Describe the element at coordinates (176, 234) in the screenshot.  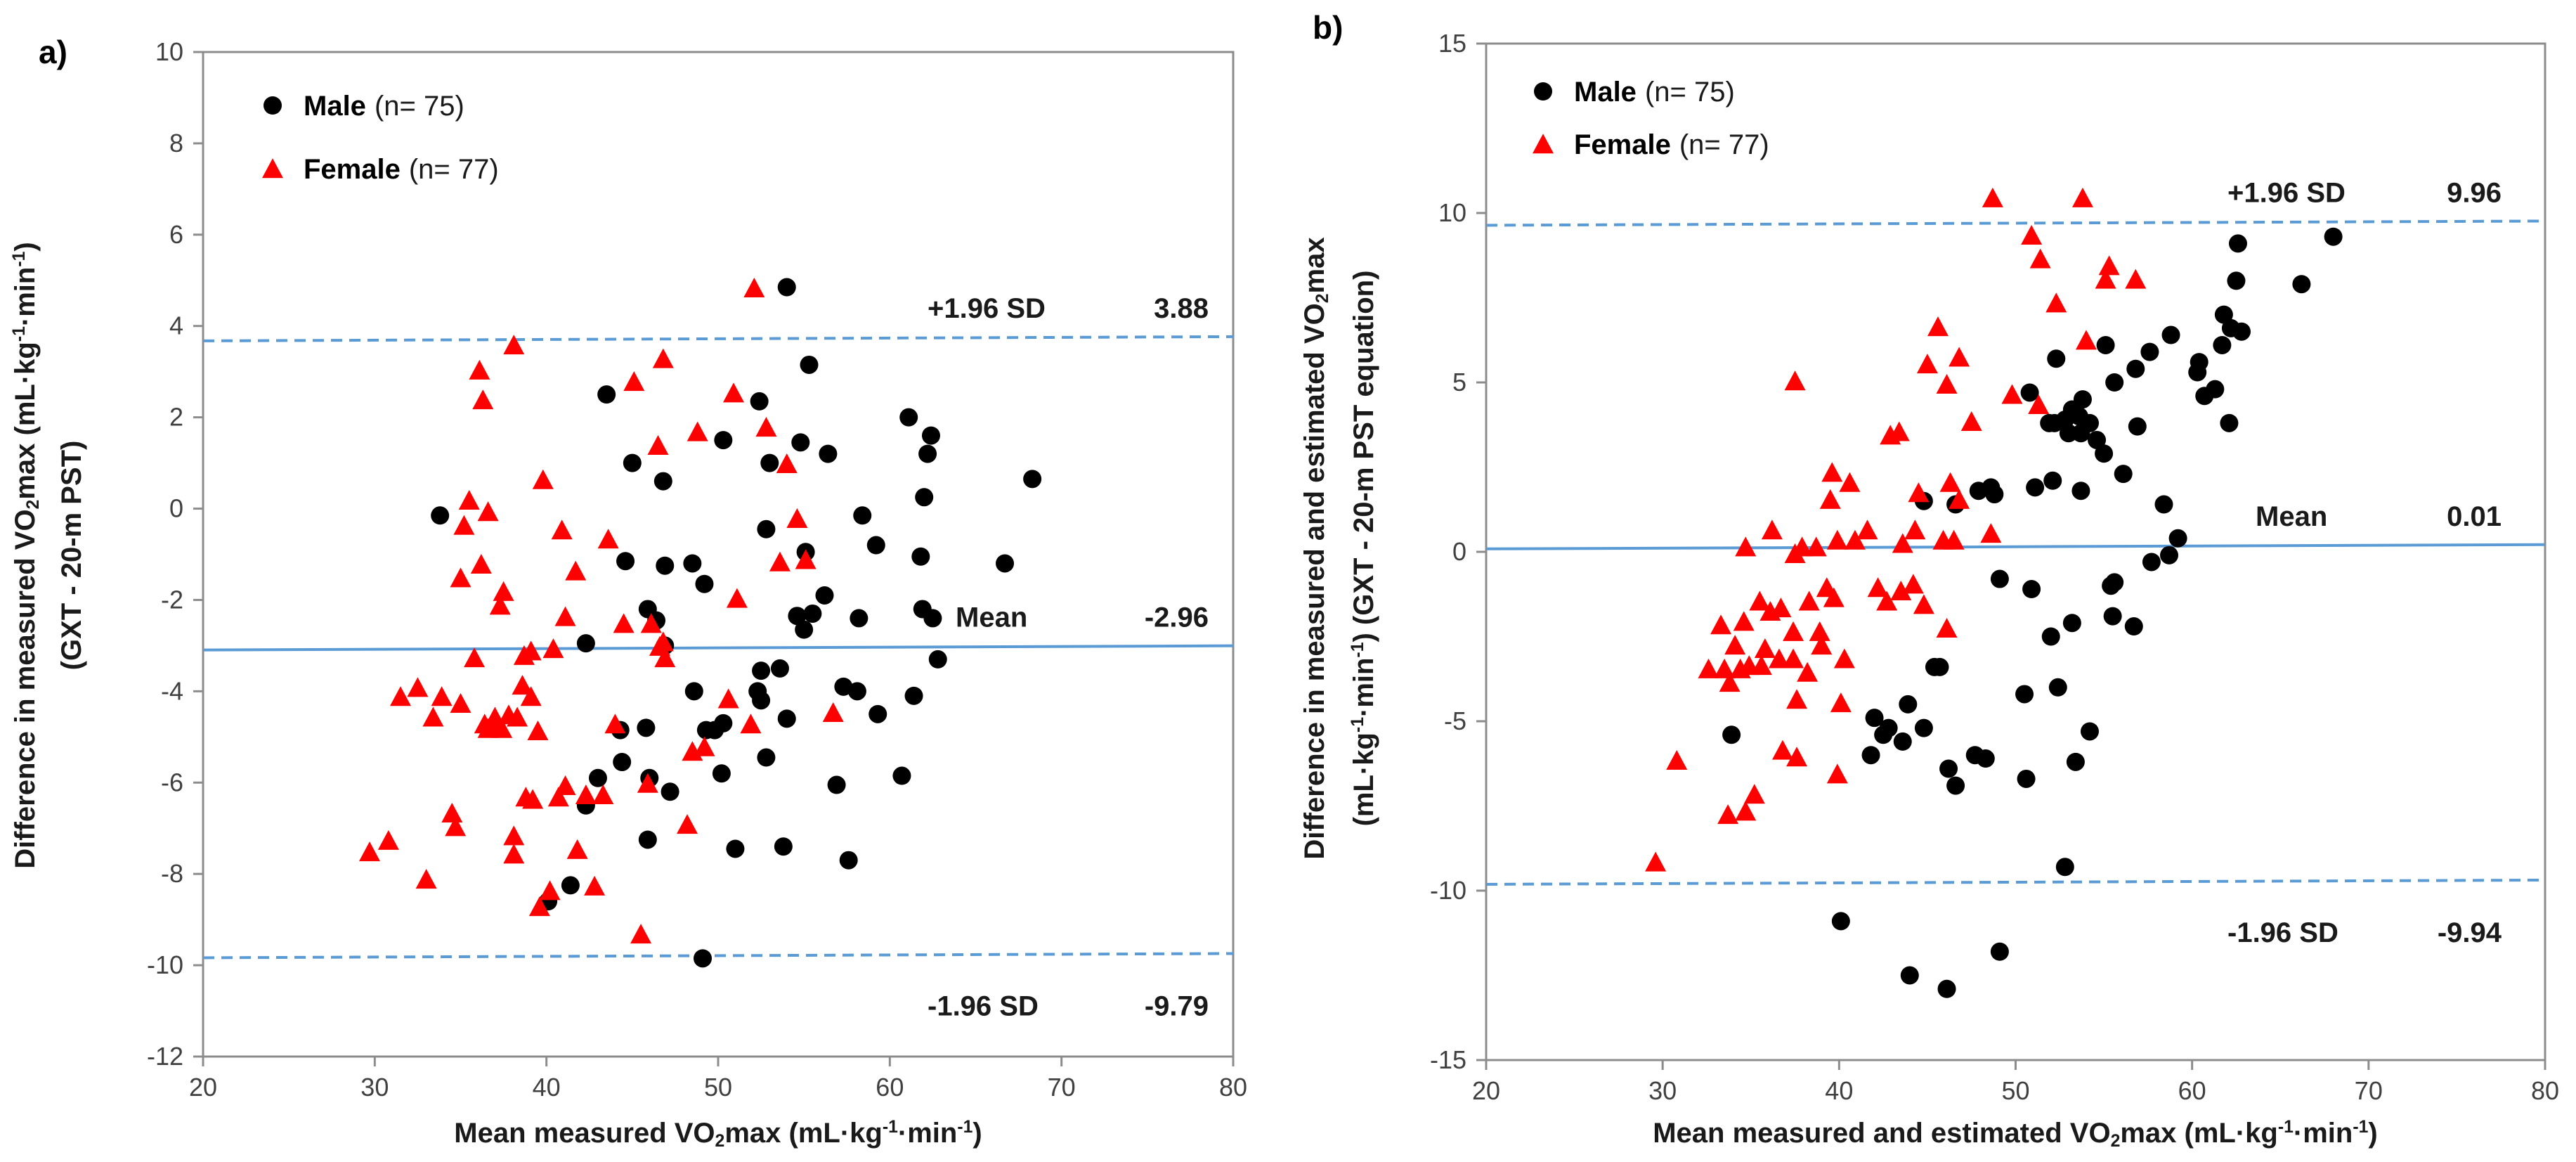
I see `y-tick-label: 6` at that location.